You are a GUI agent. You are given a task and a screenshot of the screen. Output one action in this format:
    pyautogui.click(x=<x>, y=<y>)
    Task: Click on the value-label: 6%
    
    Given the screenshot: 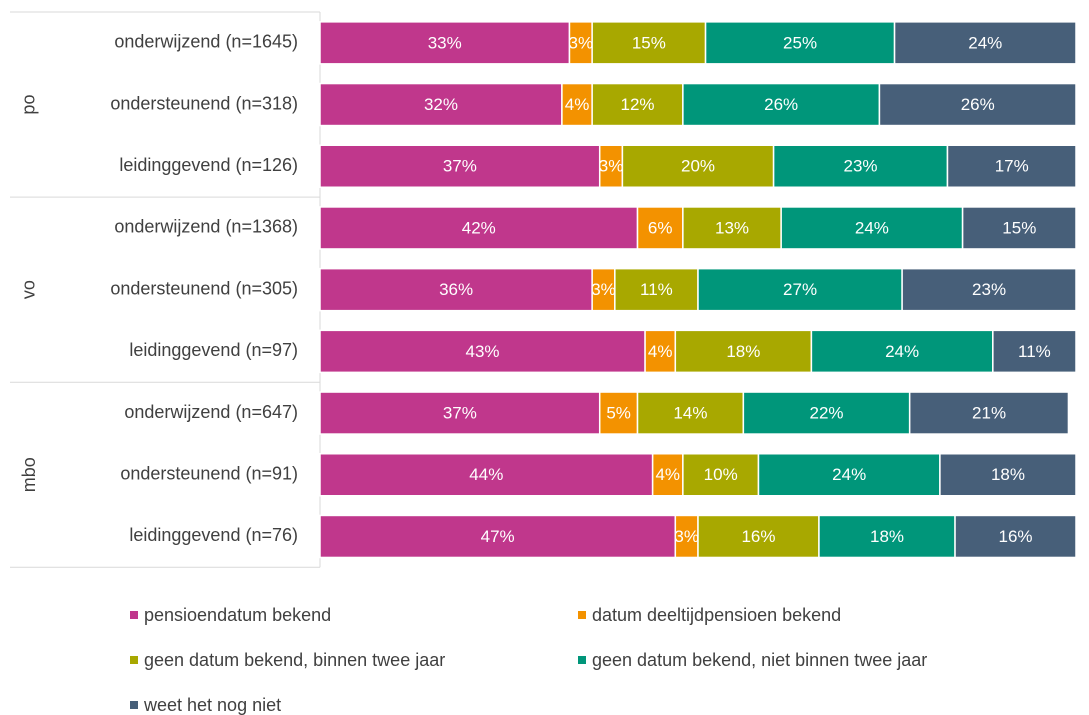 What is the action you would take?
    pyautogui.click(x=660, y=227)
    